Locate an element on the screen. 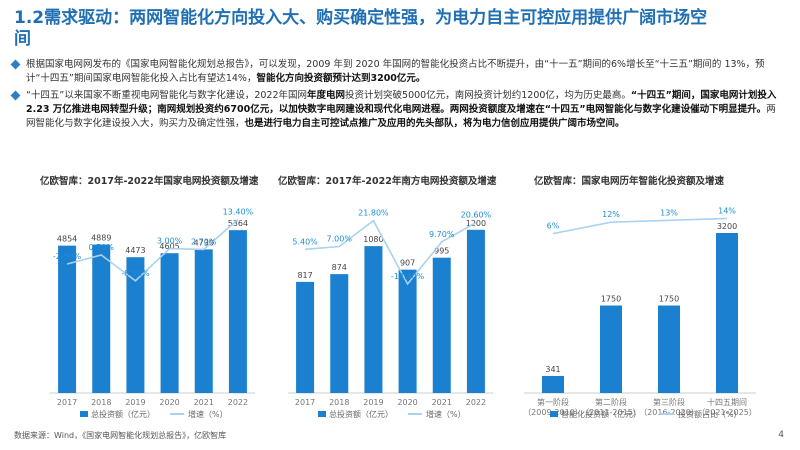 This screenshot has width=800, height=450. category-tick-label: 第二阶段 is located at coordinates (611, 402).